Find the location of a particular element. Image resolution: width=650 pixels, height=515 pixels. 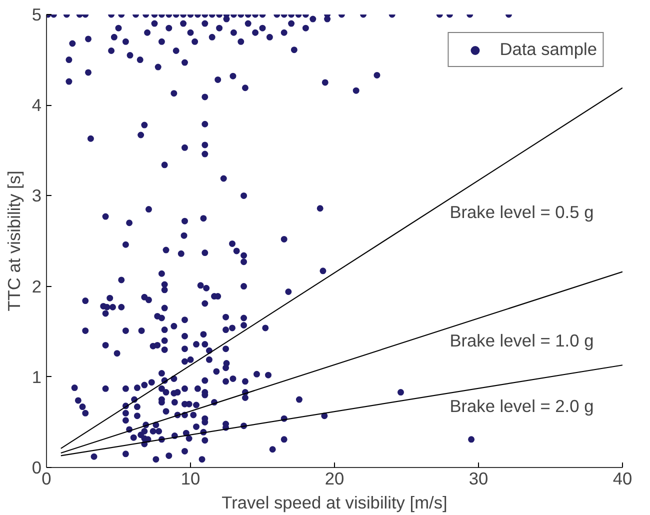

series-label: Brake level = 1.0 g is located at coordinates (522, 340).